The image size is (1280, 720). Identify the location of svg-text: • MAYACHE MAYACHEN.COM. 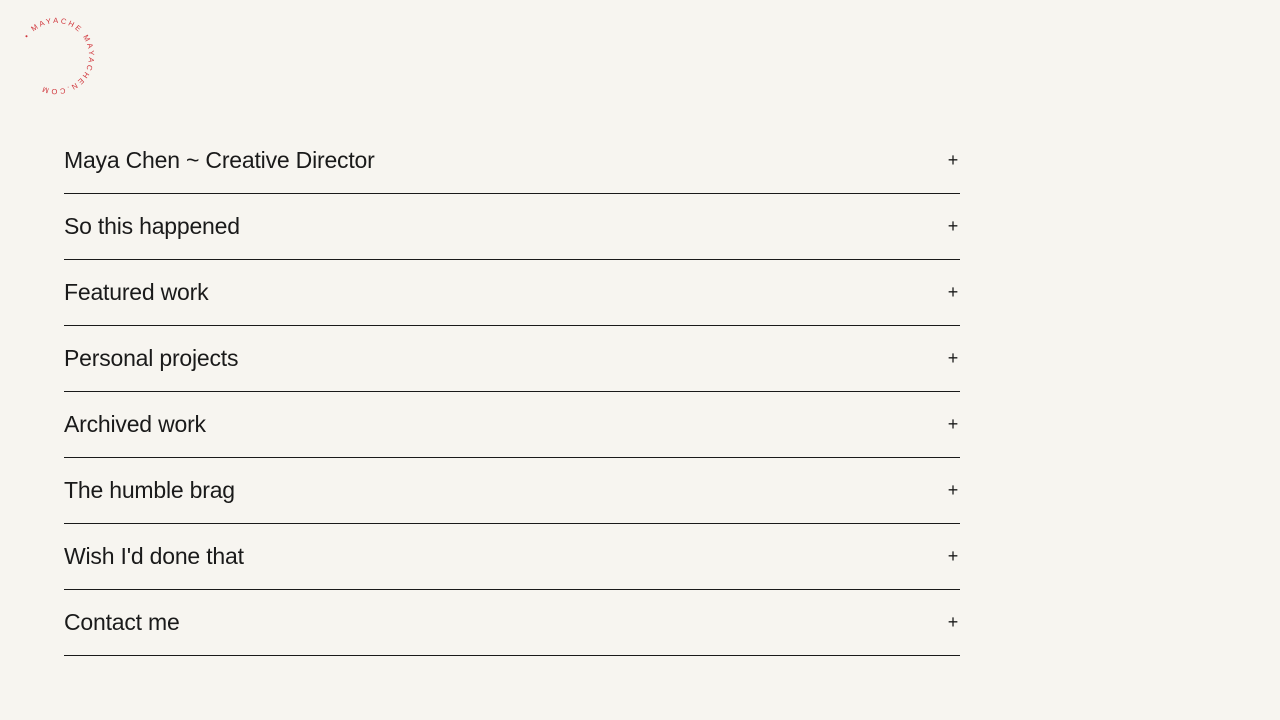
(59, 56).